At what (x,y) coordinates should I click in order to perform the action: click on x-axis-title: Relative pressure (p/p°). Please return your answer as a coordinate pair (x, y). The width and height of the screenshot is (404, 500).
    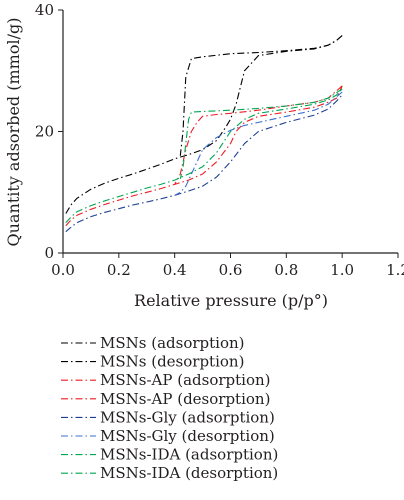
    Looking at the image, I should click on (231, 300).